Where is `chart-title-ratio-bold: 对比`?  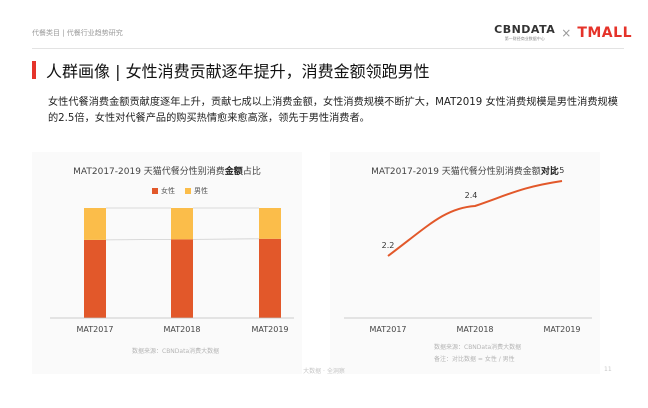 chart-title-ratio-bold: 对比 is located at coordinates (549, 172).